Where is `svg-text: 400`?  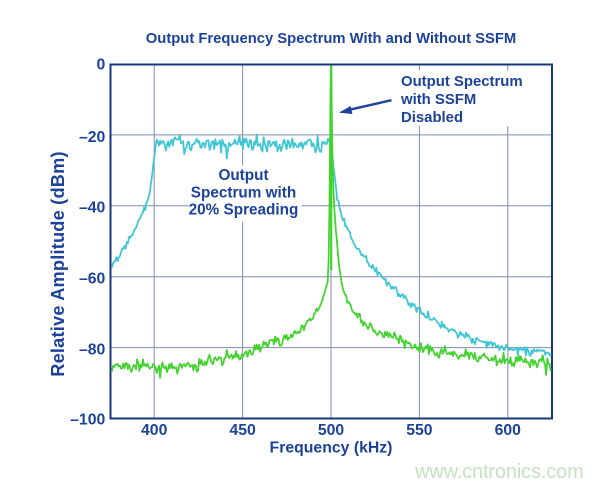
svg-text: 400 is located at coordinates (154, 430).